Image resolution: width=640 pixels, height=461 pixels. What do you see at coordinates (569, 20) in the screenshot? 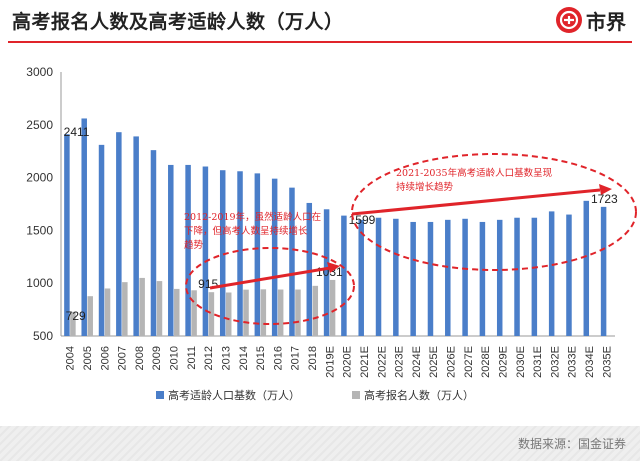
I see `coin-icon` at bounding box center [569, 20].